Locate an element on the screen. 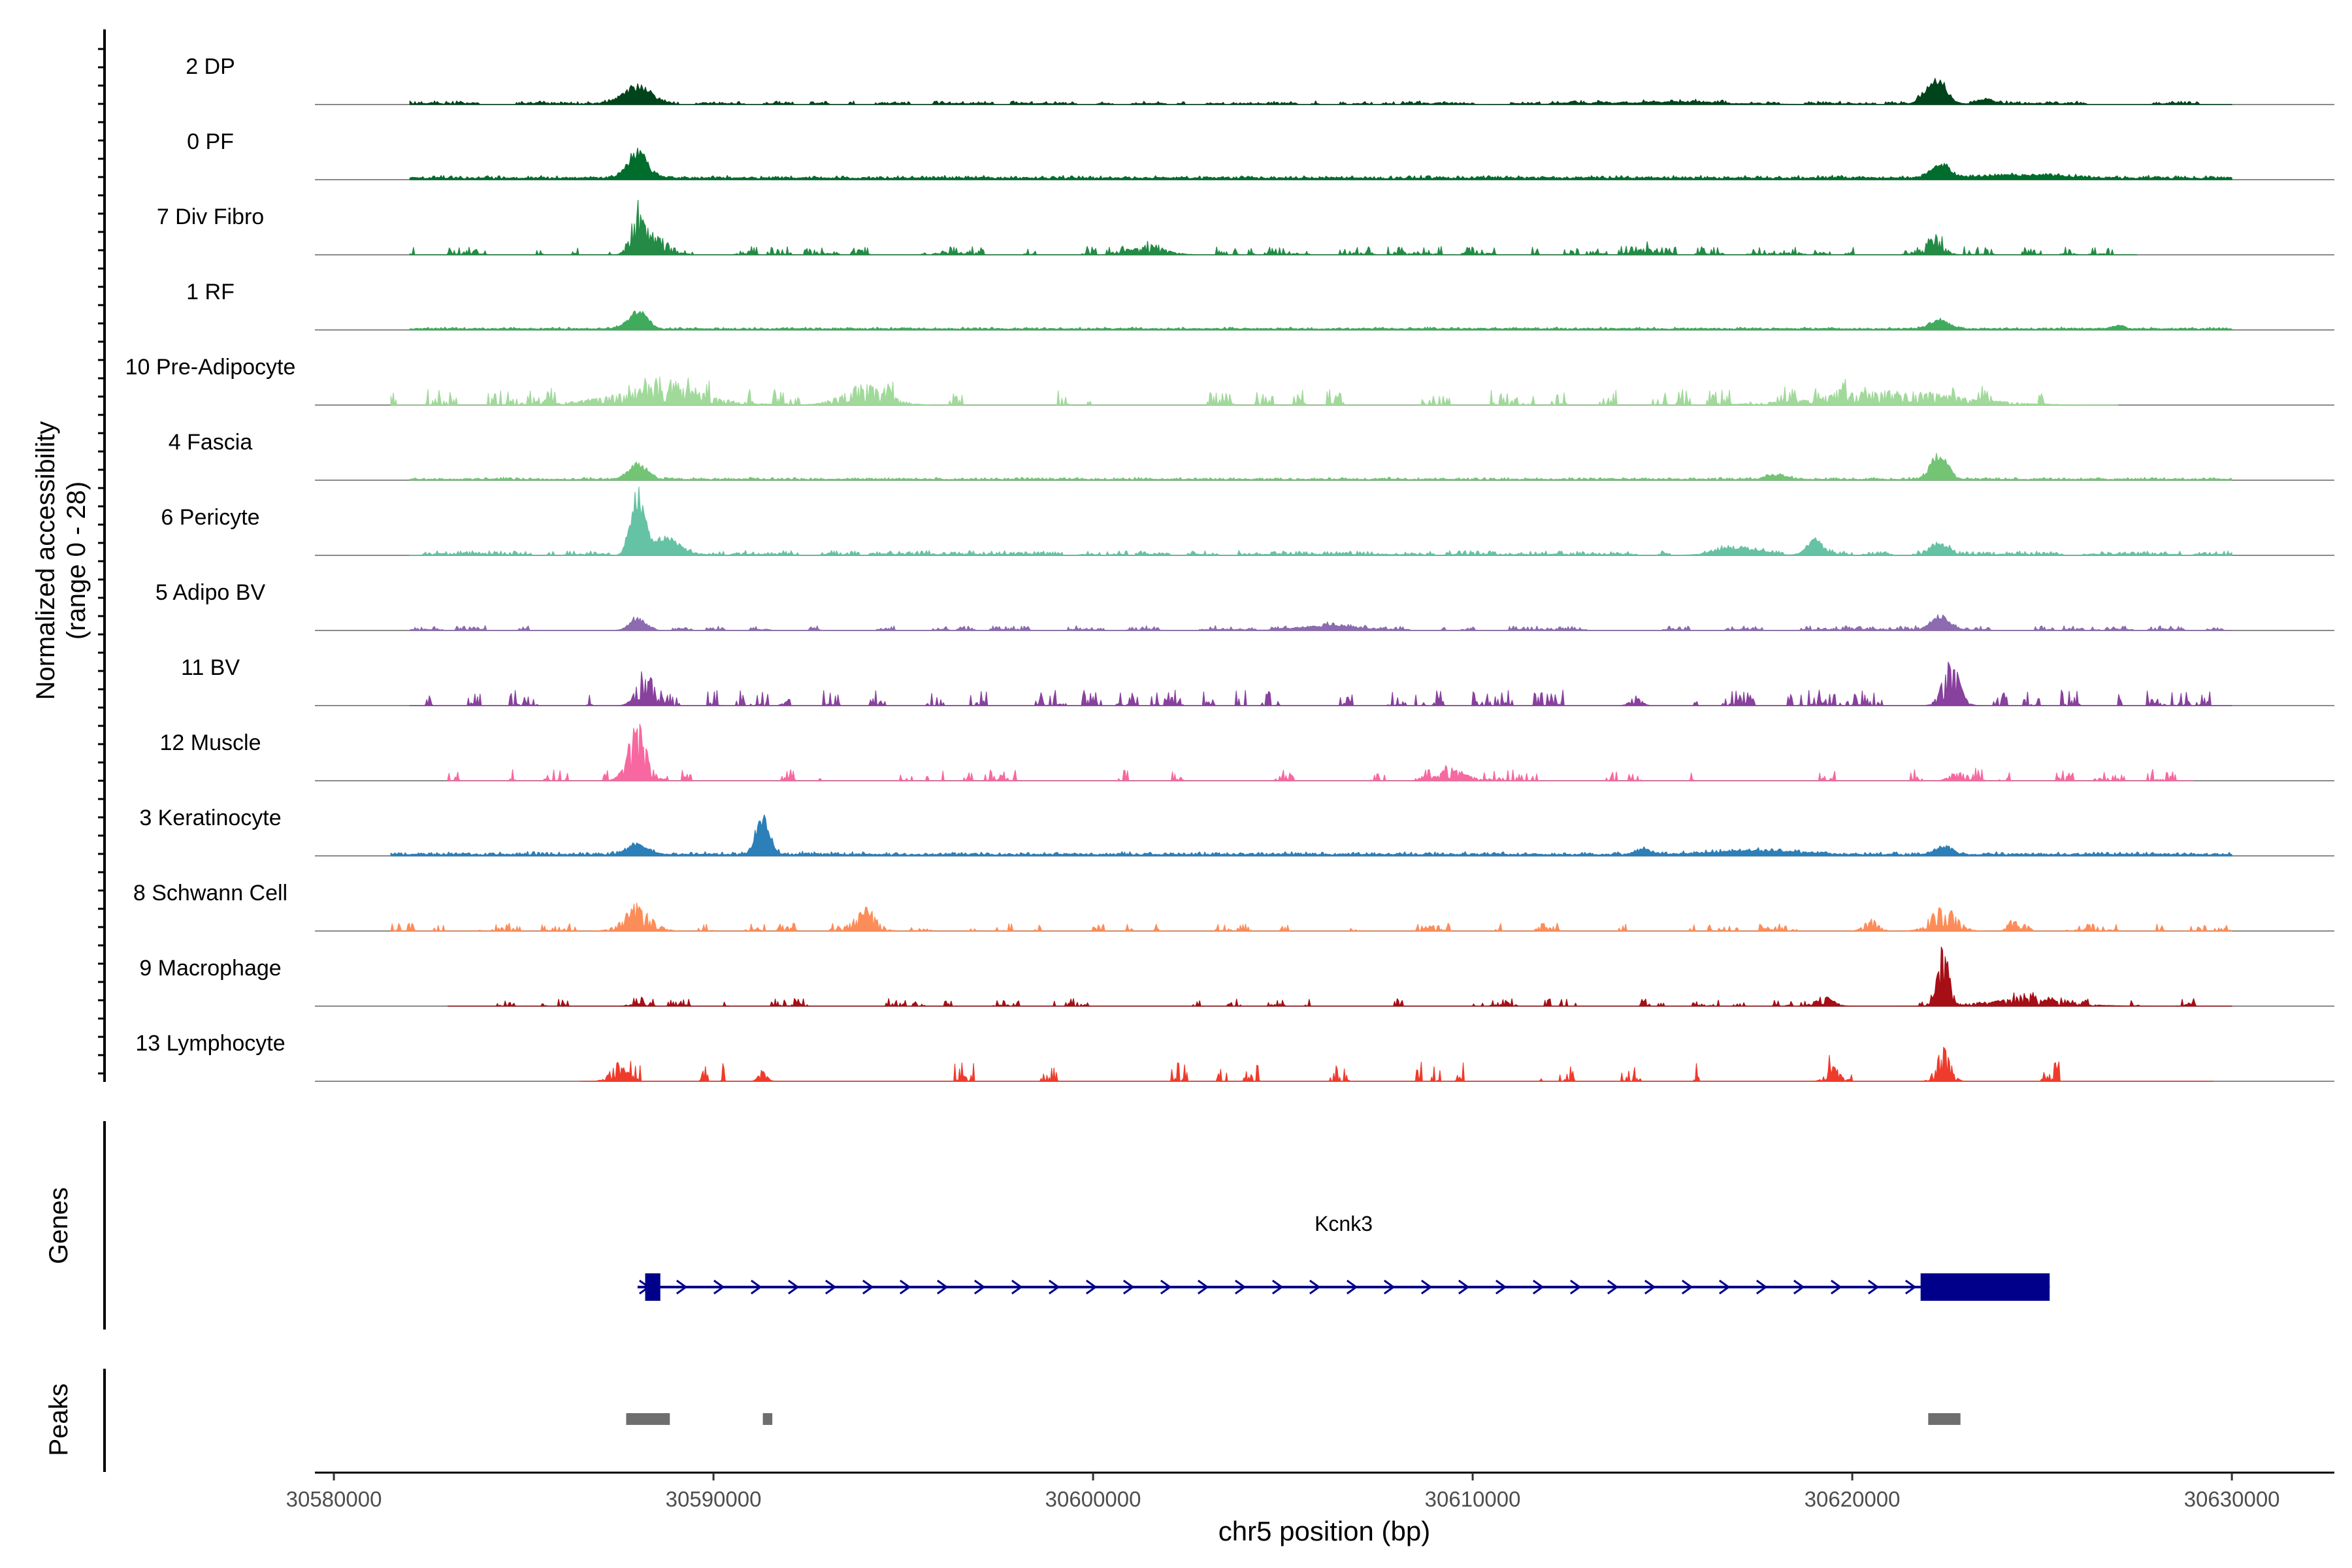  gene-track: Kcnk3 is located at coordinates (1343, 1256).